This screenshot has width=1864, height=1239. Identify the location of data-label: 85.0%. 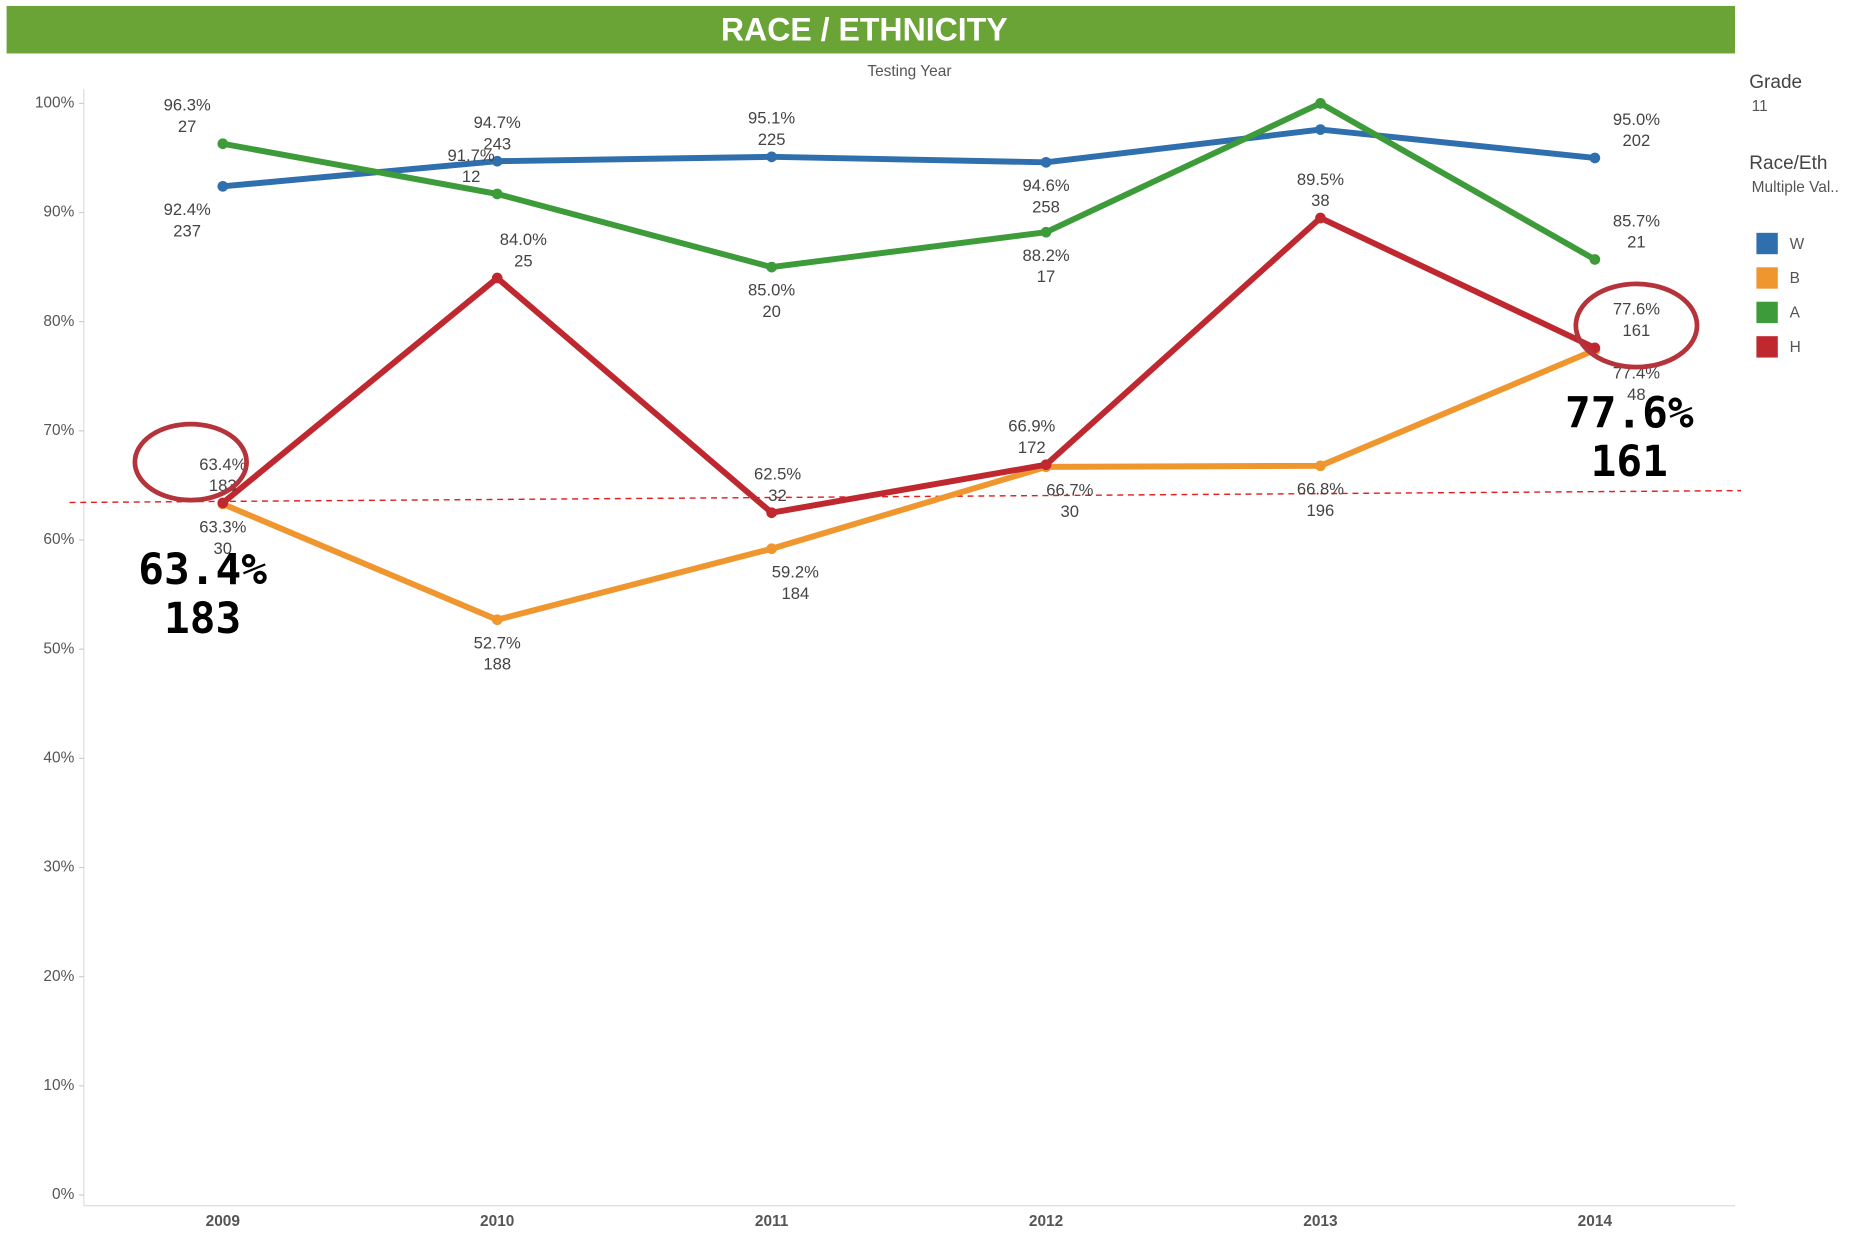
(771, 290).